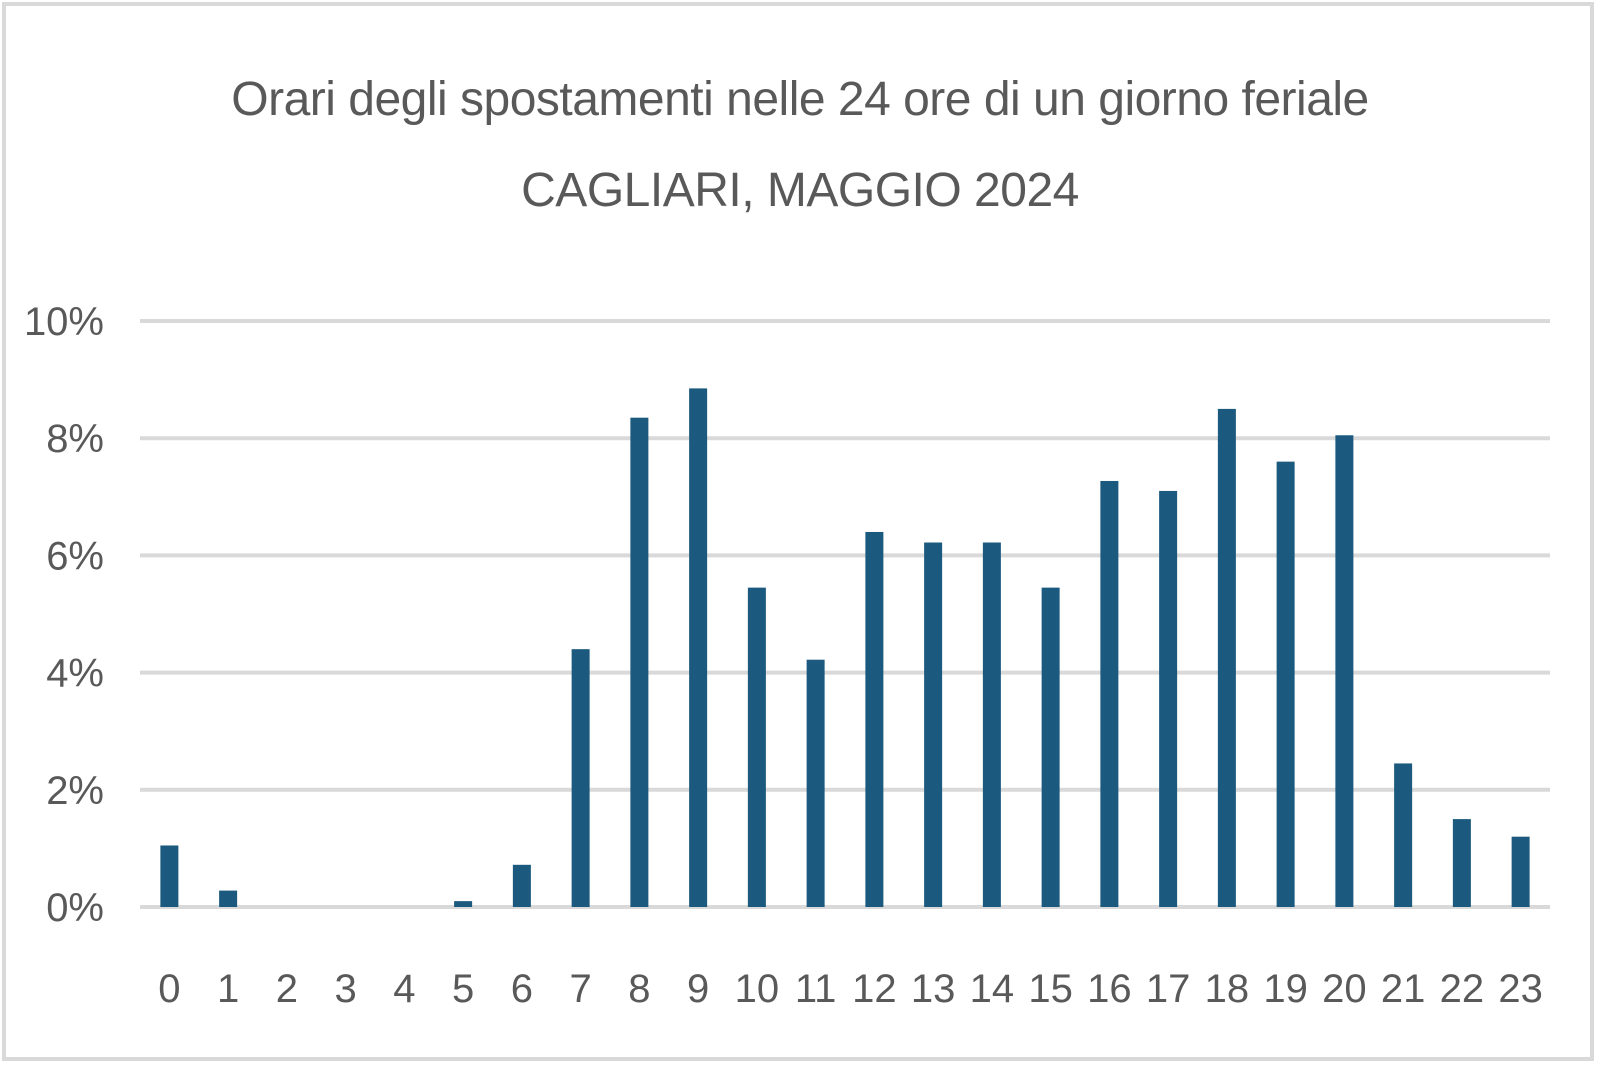 The image size is (1600, 1067). I want to click on x-tick-label: 13, so click(933, 989).